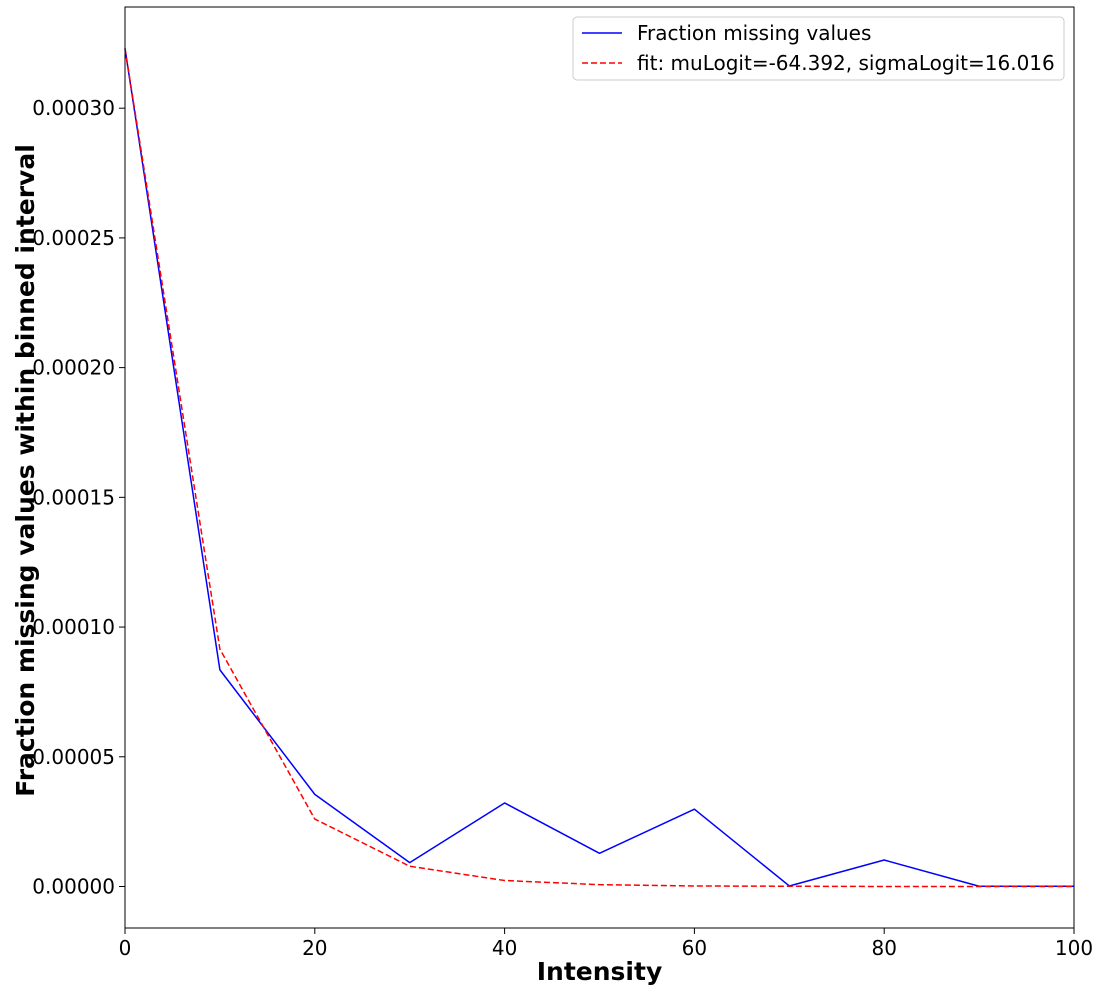  Describe the element at coordinates (73, 497) in the screenshot. I see `y-tick-label: 0.00015` at that location.